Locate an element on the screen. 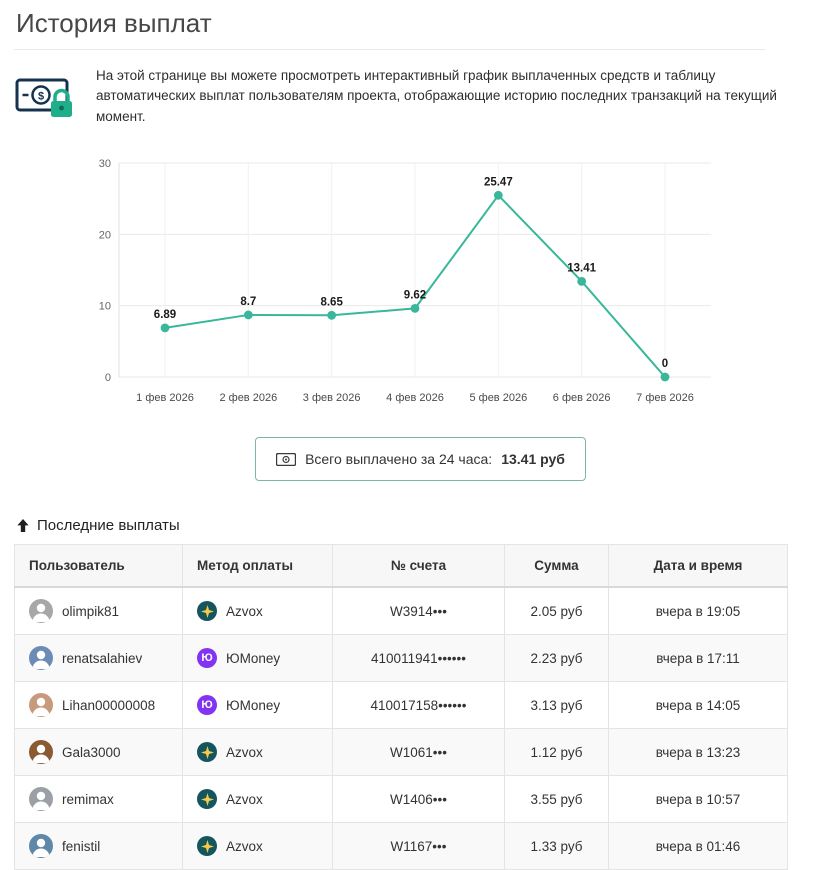 Image resolution: width=827 pixels, height=870 pixels. user-name: Lihan00000008 is located at coordinates (109, 705).